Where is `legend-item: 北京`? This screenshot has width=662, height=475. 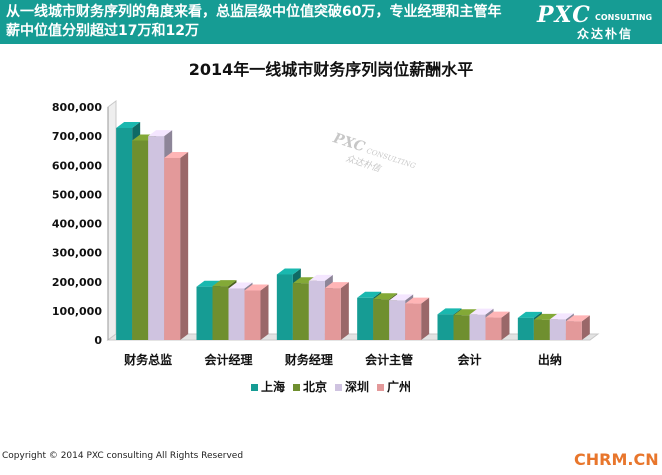
legend-item: 北京 is located at coordinates (309, 386).